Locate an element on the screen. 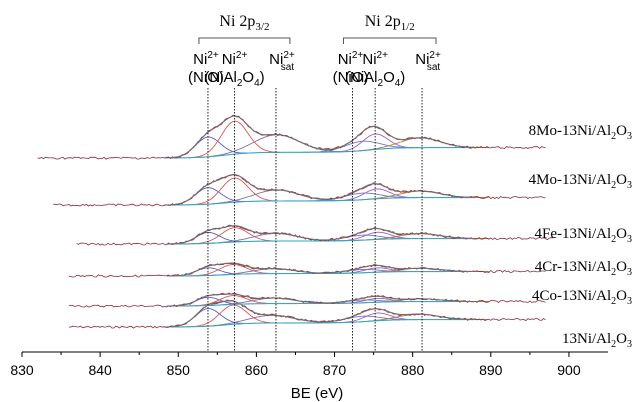 This screenshot has width=638, height=402. x-tick-label: 850 is located at coordinates (179, 370).